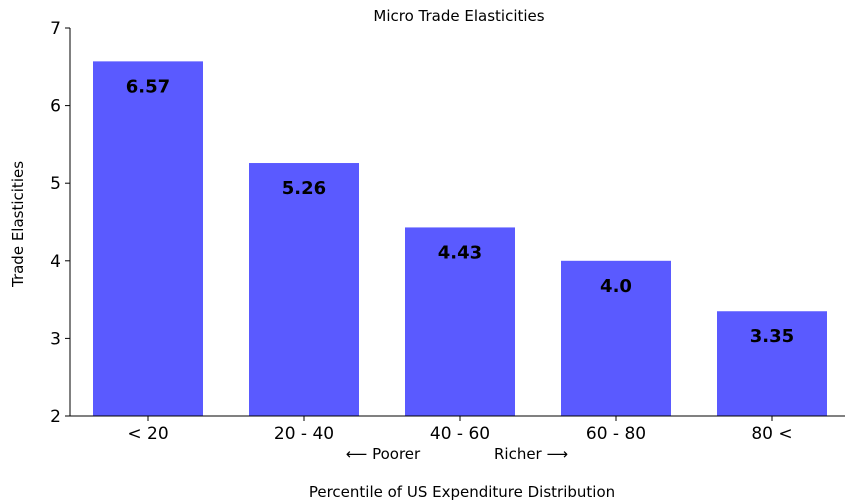 This screenshot has width=845, height=500. I want to click on y-tick-label: 4, so click(55, 262).